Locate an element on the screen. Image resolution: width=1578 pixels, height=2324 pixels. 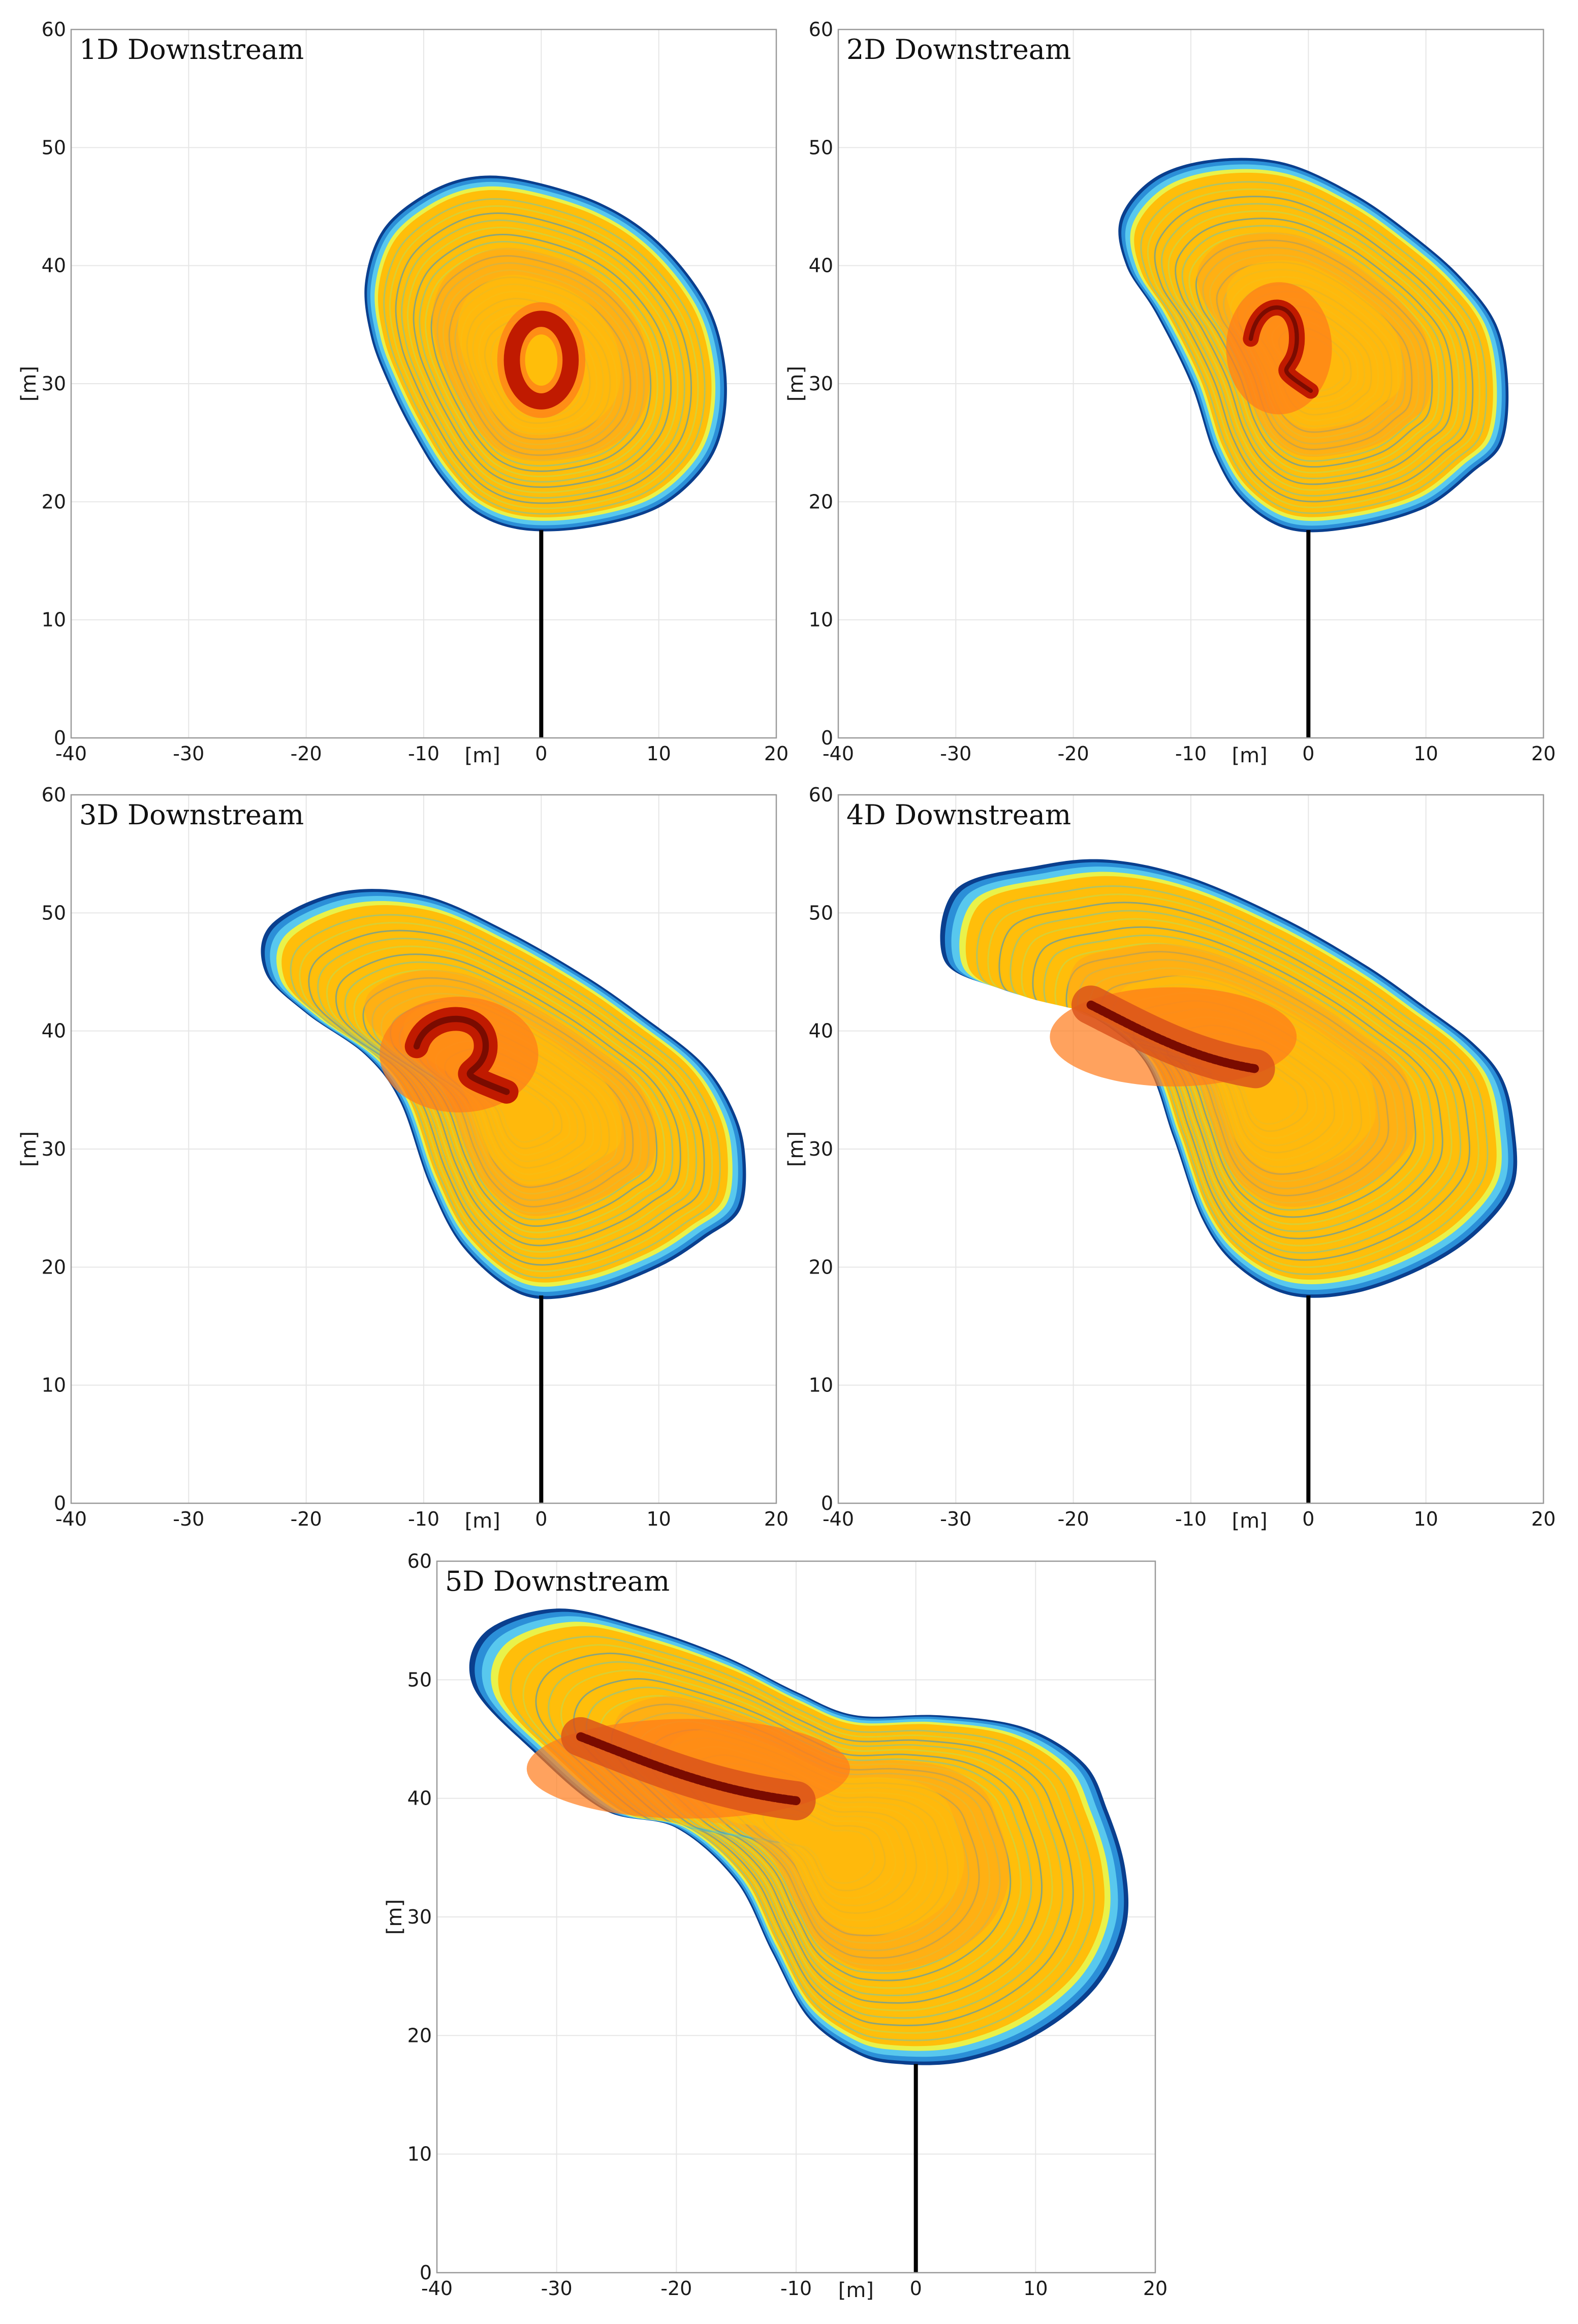
vortex-curl-core is located at coordinates (461, 1055).